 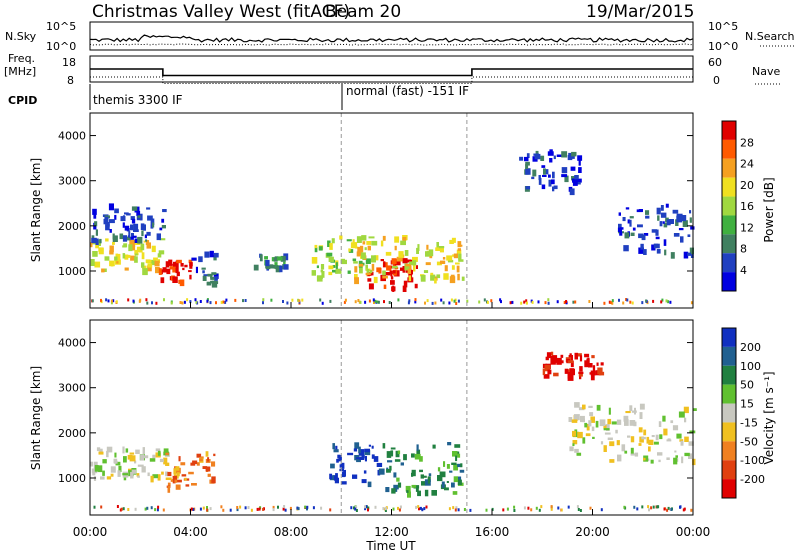 What do you see at coordinates (21, 58) in the screenshot?
I see `freq-label-1: Freq.` at bounding box center [21, 58].